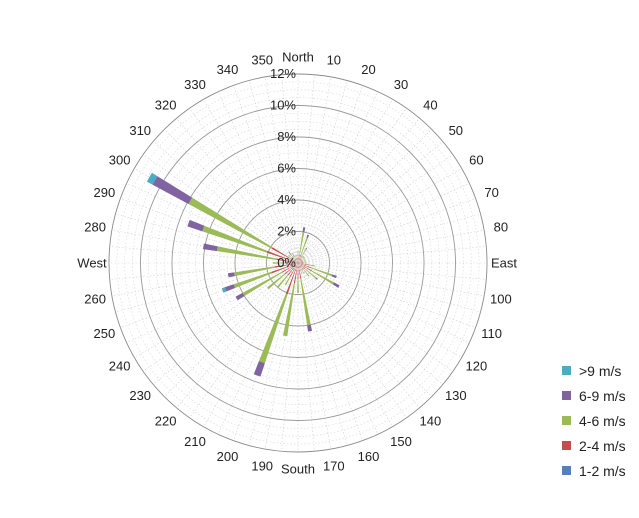 Image resolution: width=639 pixels, height=518 pixels. I want to click on legend-item-6-9: 6-9 m/s, so click(594, 395).